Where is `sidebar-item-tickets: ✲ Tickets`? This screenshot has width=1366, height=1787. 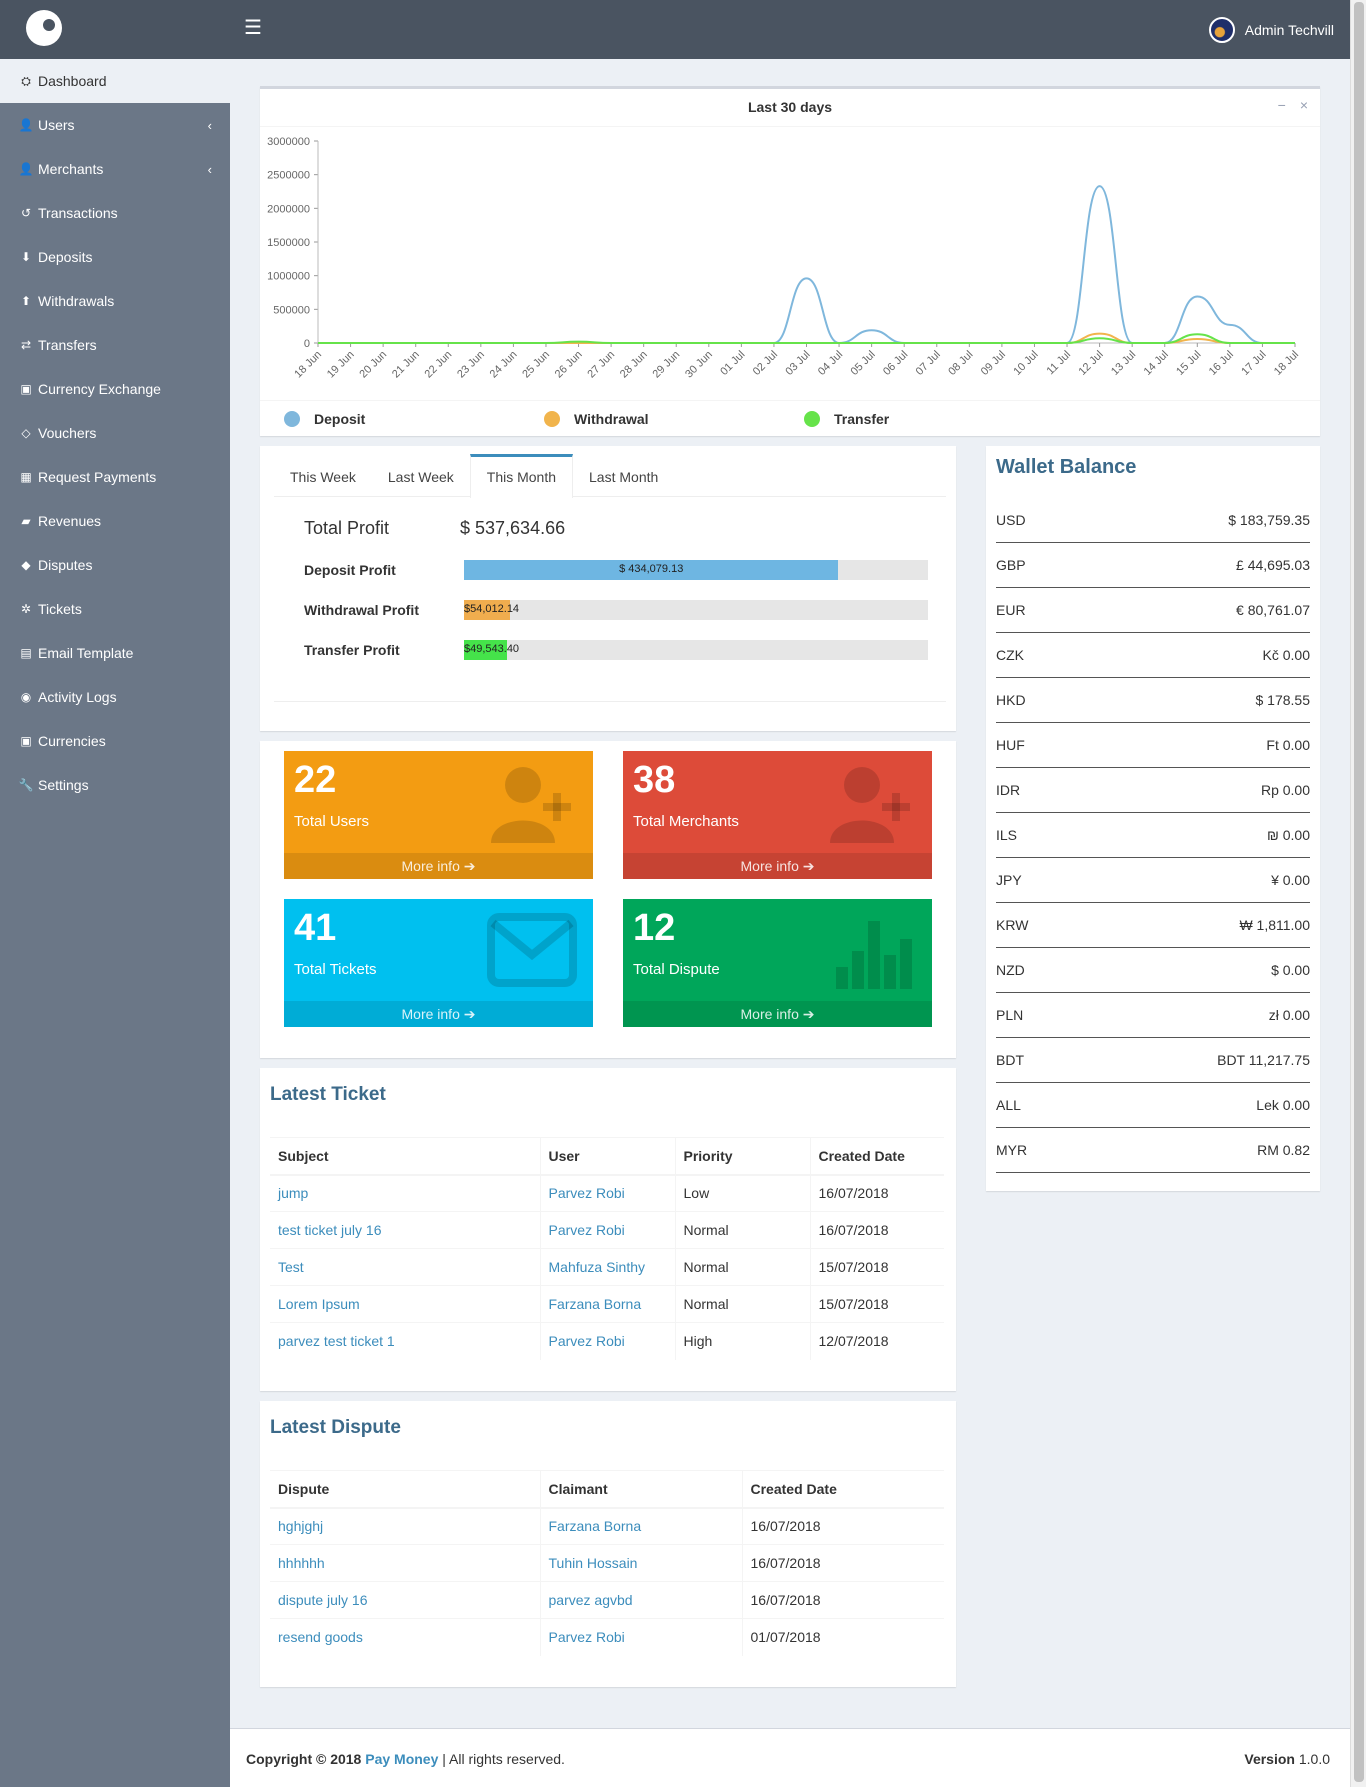 sidebar-item-tickets: ✲ Tickets is located at coordinates (115, 609).